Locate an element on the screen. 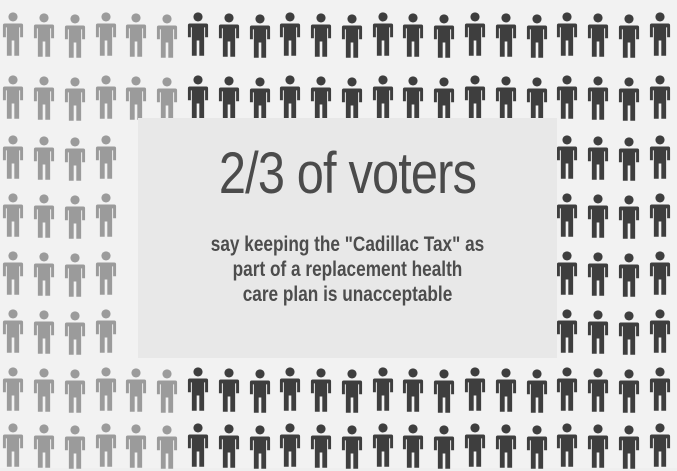 The image size is (677, 471). headline: 2/3 of voters is located at coordinates (347, 173).